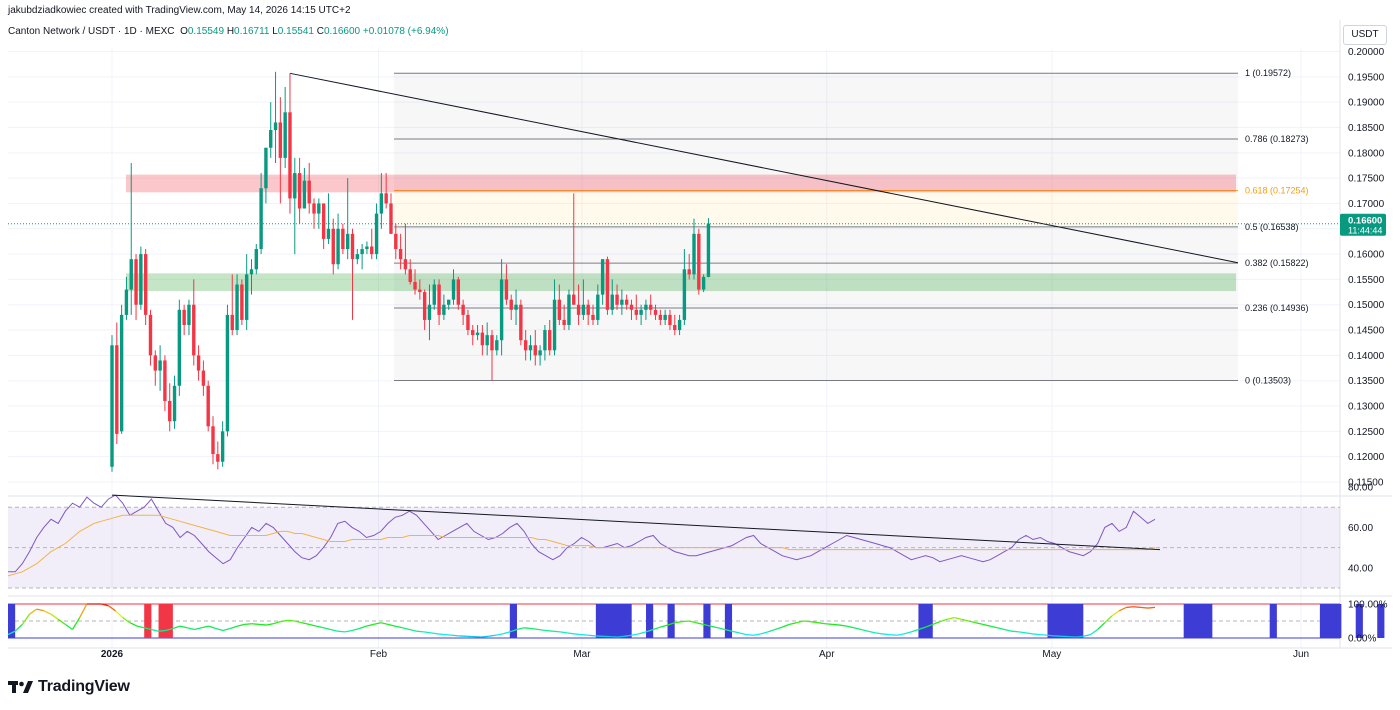 This screenshot has width=1400, height=710. What do you see at coordinates (1277, 191) in the screenshot?
I see `fib-level-label: 0.618 (0.17254)` at bounding box center [1277, 191].